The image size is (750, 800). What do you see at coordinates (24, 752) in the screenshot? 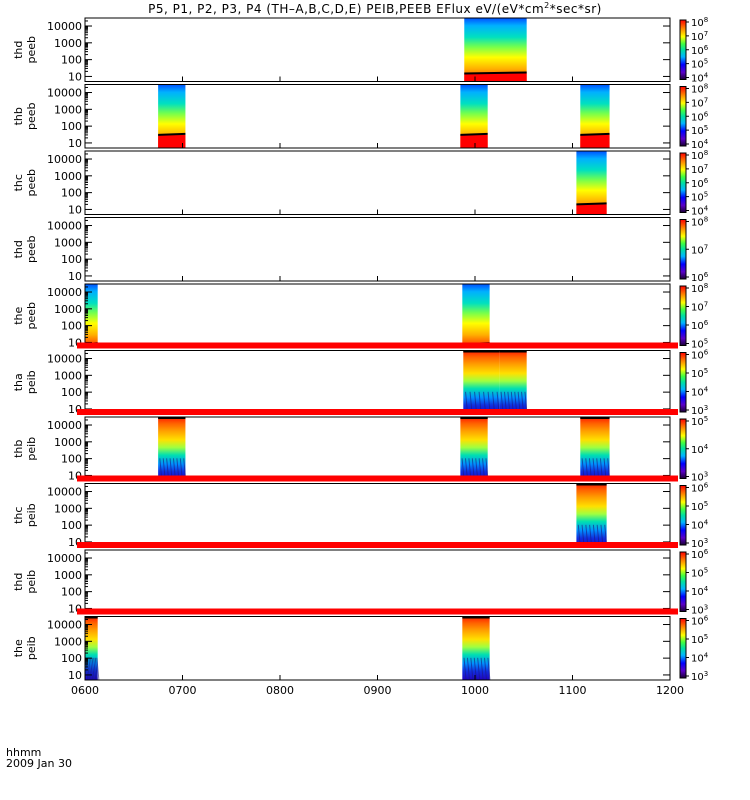
I see `x-axis-unit-label: hhmm` at bounding box center [24, 752].